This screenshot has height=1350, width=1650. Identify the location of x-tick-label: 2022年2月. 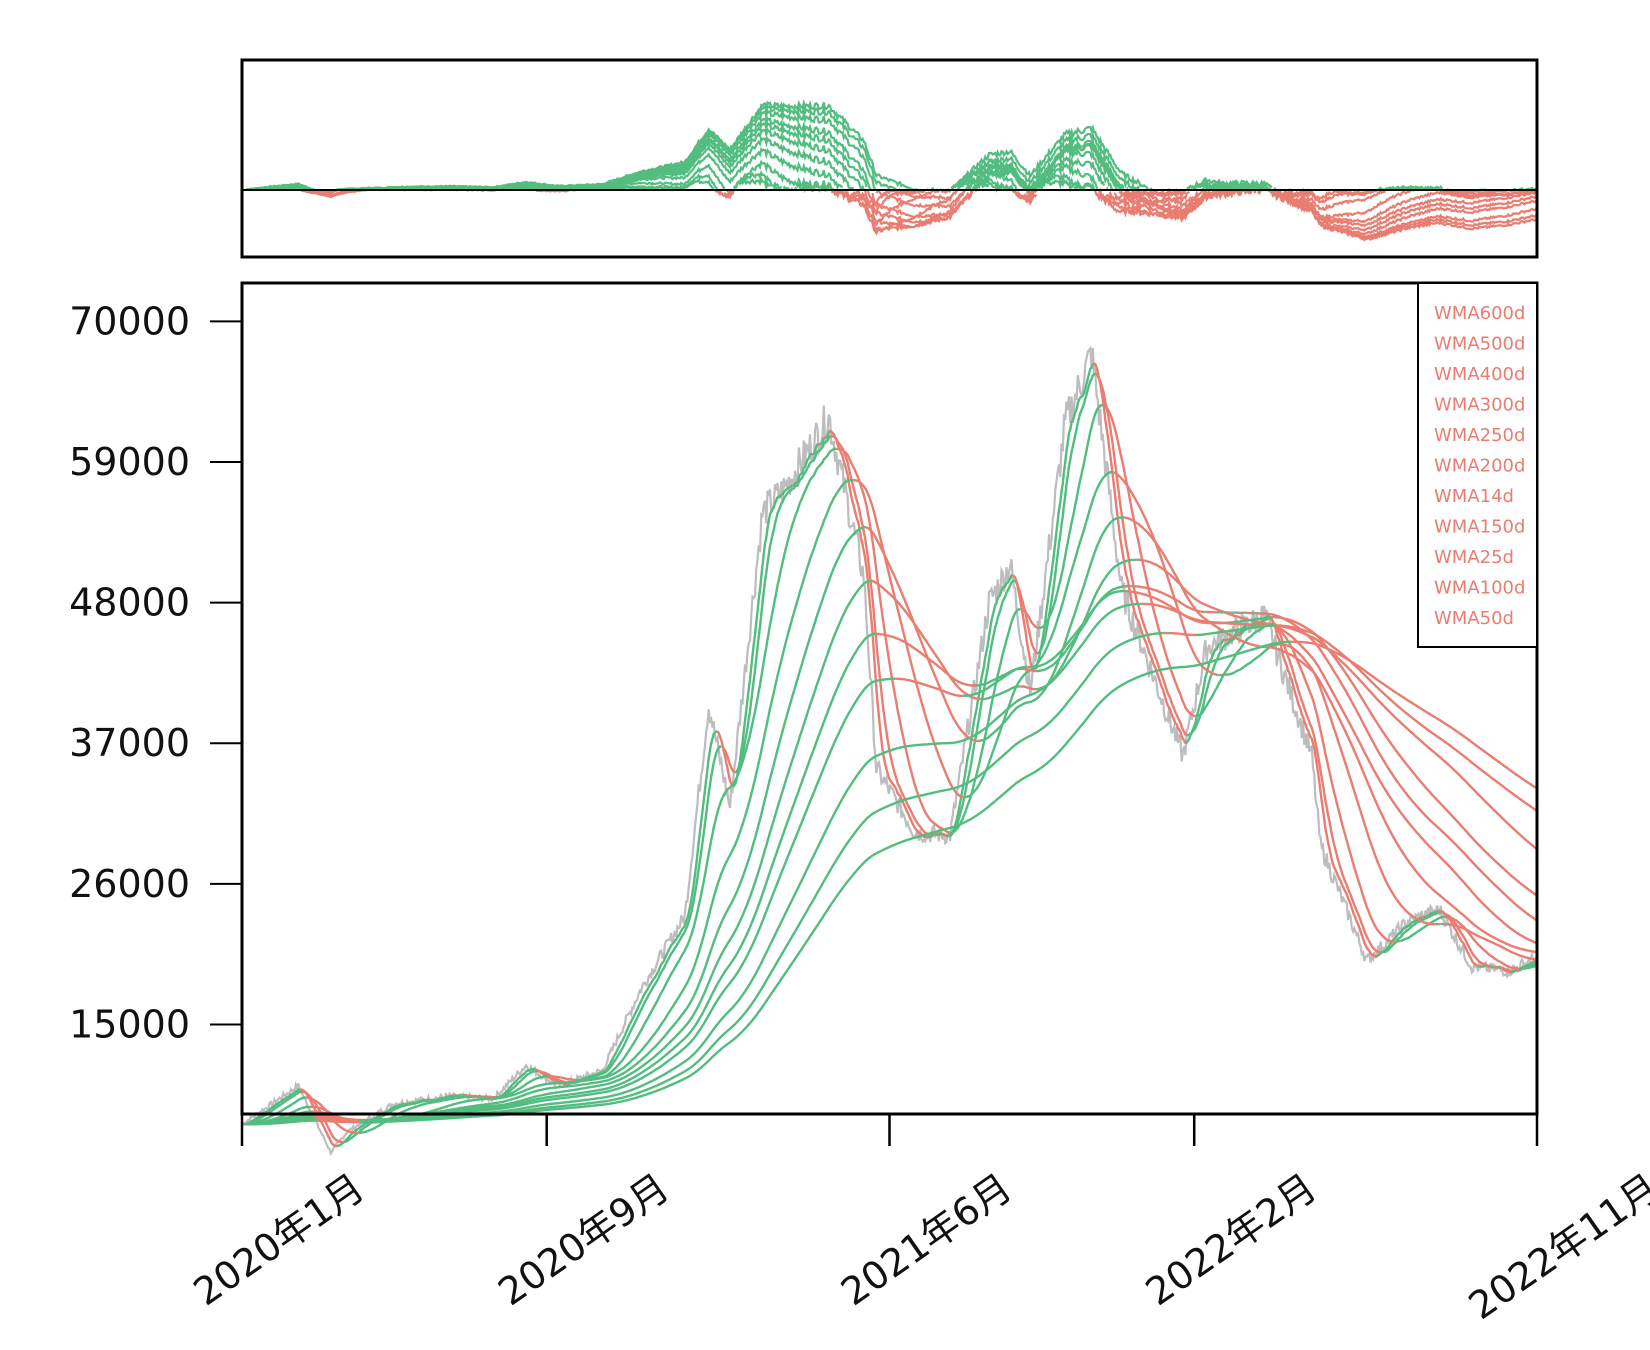
(1231, 1239).